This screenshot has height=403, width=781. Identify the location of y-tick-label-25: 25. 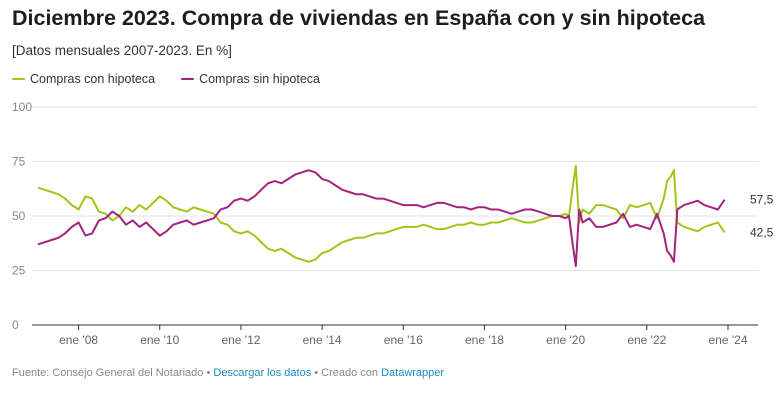
(19, 271).